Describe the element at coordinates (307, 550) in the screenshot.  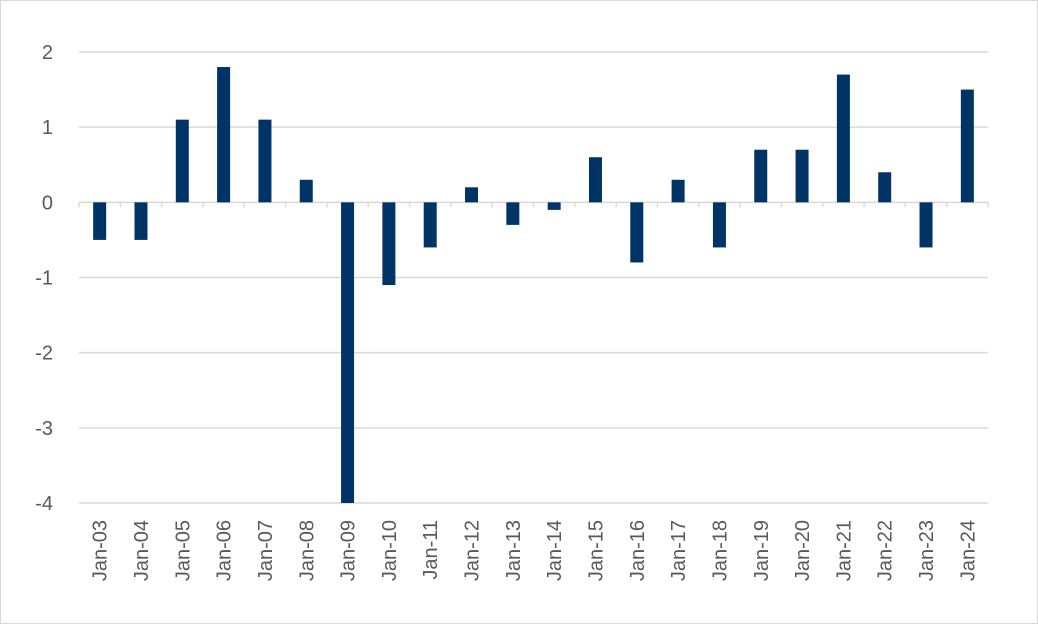
I see `x-tick-label: Jan-08` at that location.